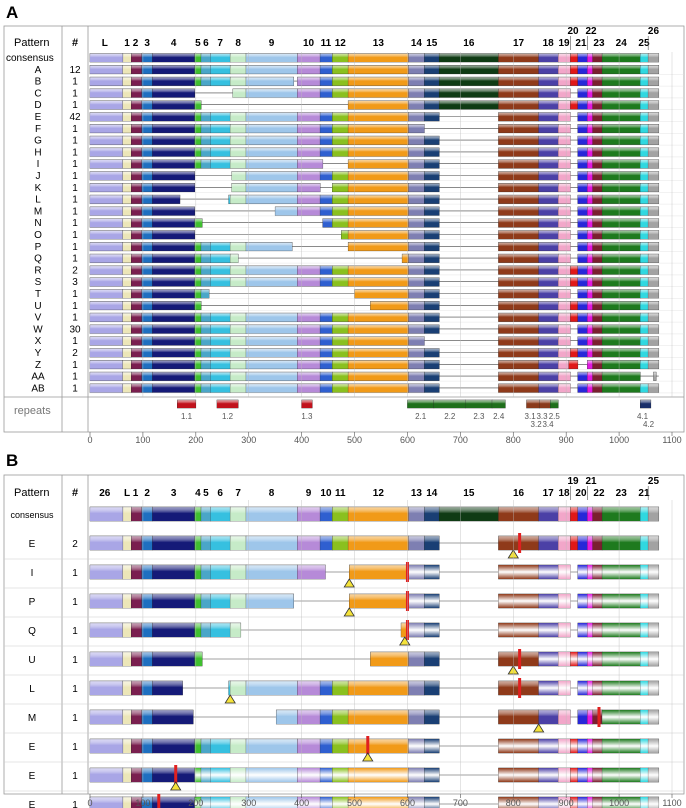 Image resolution: width=686 pixels, height=808 pixels. Describe the element at coordinates (220, 69) in the screenshot. I see `panel-a-row-A-seg-7-shade` at that location.